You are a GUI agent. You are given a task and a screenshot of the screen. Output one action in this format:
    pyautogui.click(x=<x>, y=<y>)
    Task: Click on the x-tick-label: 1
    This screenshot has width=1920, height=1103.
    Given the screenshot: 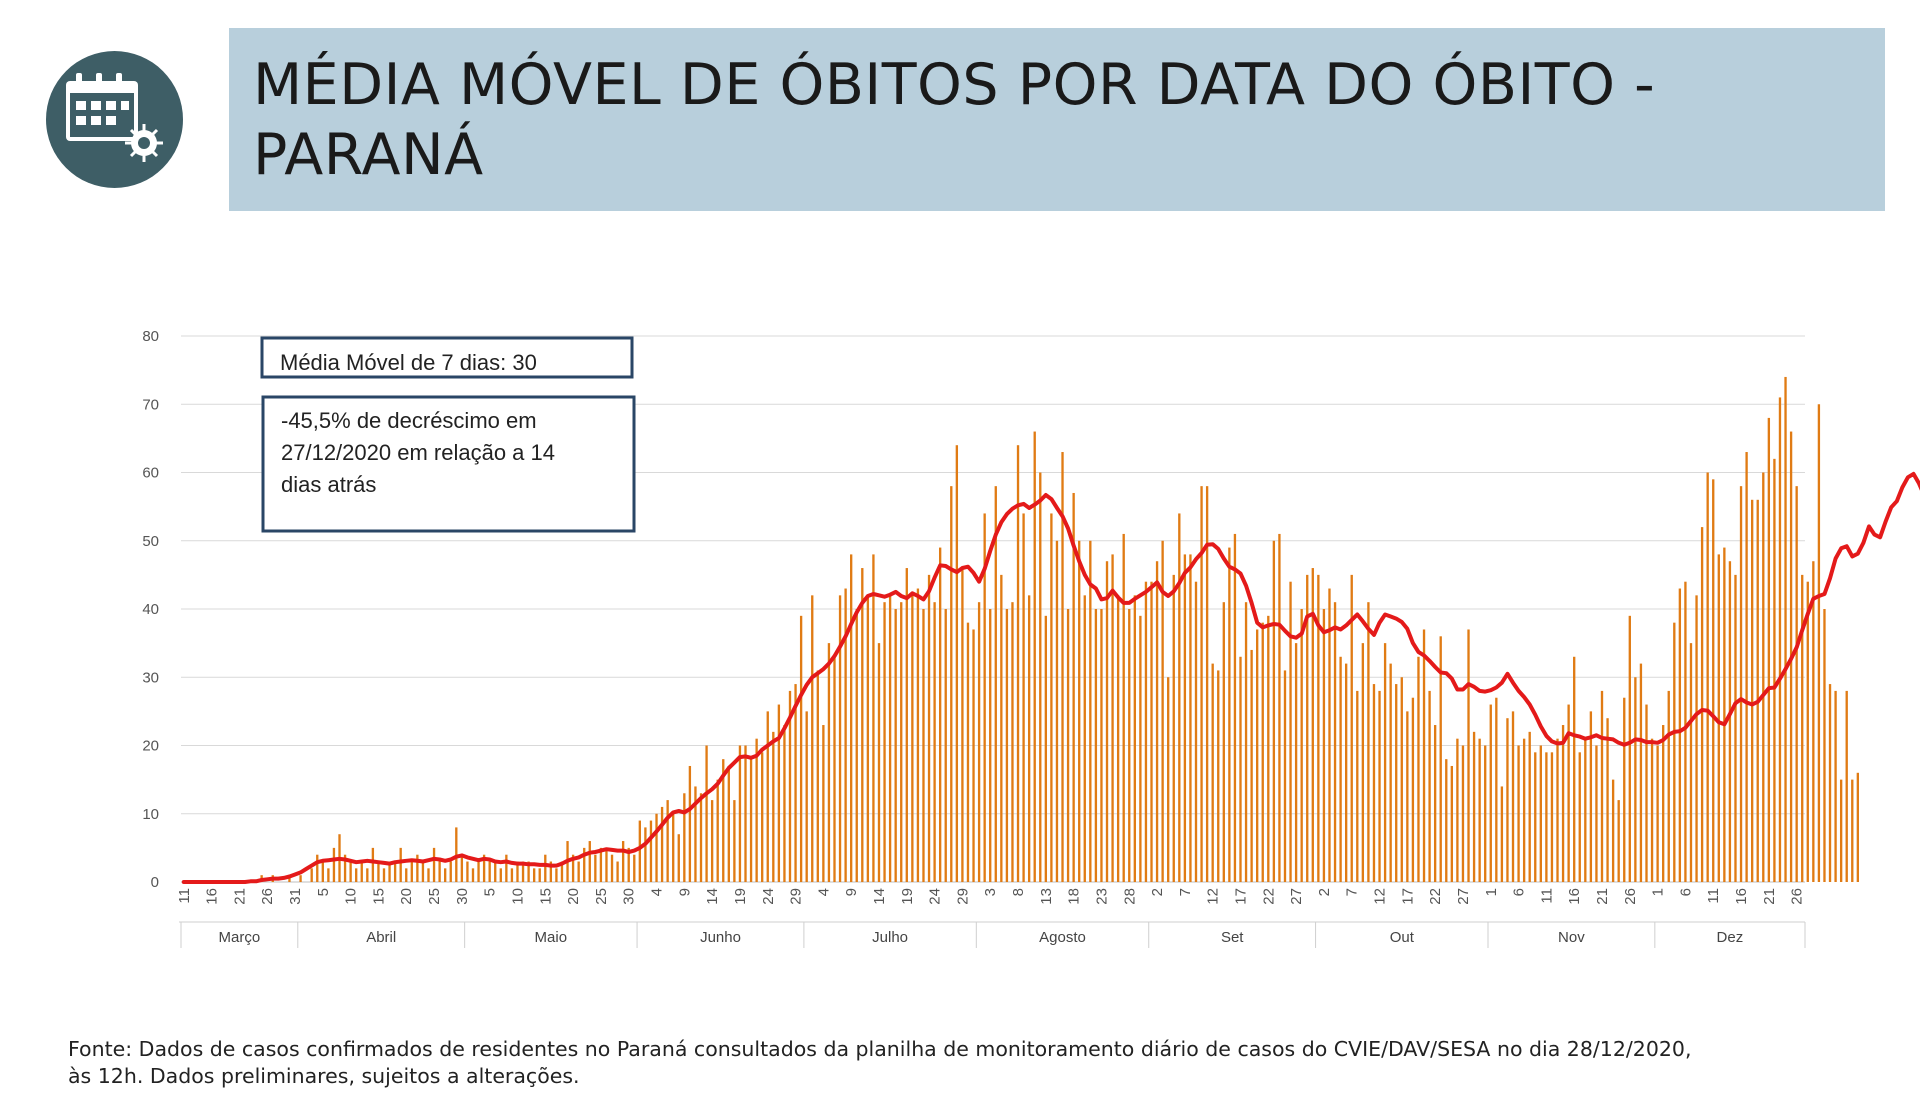 What is the action you would take?
    pyautogui.click(x=1658, y=892)
    